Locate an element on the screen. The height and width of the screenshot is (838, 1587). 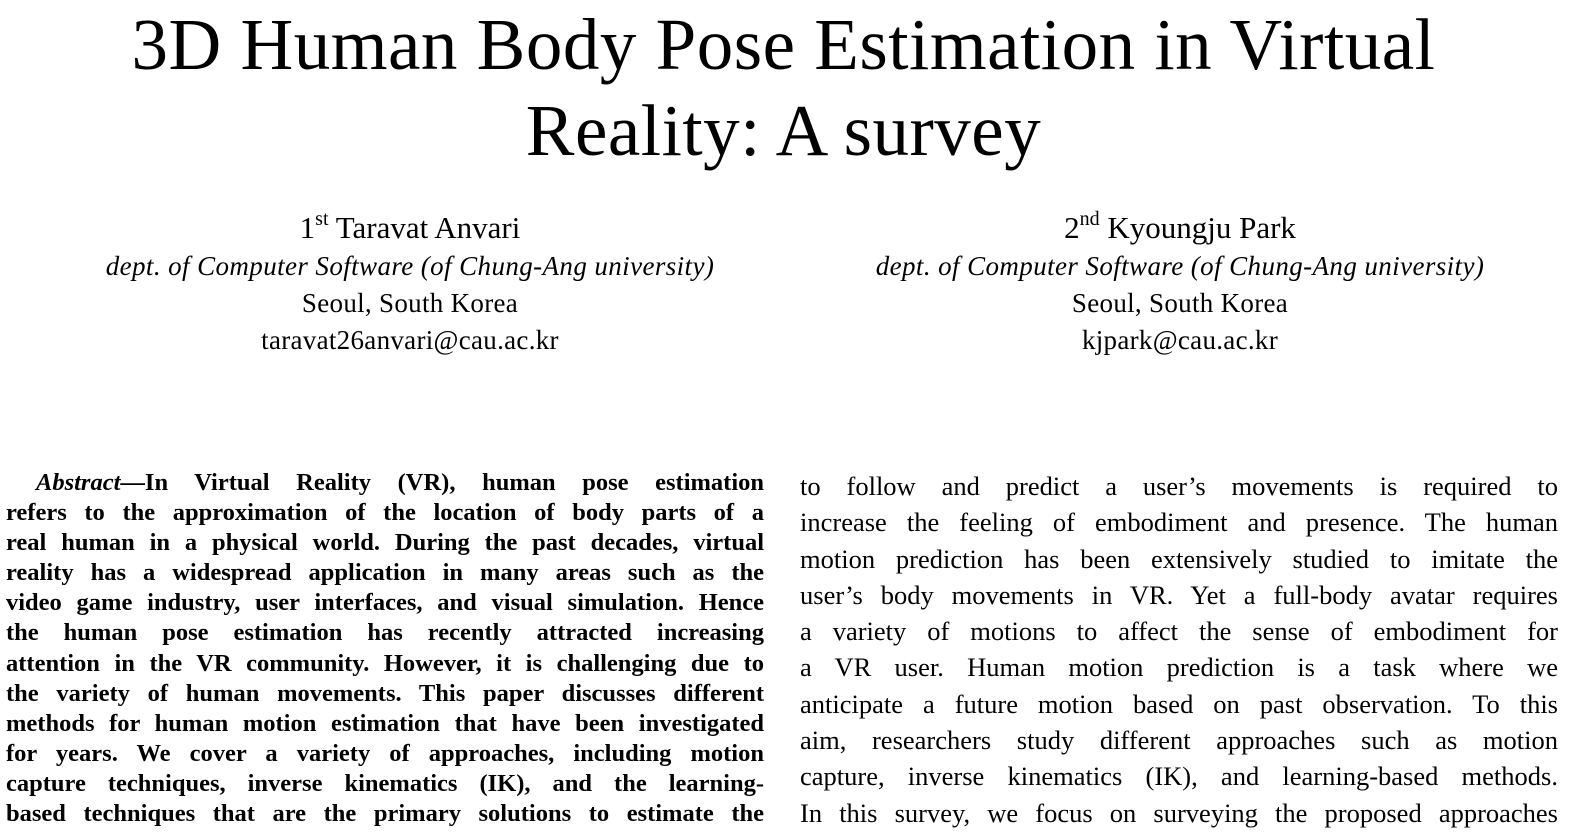
author-ordinal-suffix: st is located at coordinates (322, 218).